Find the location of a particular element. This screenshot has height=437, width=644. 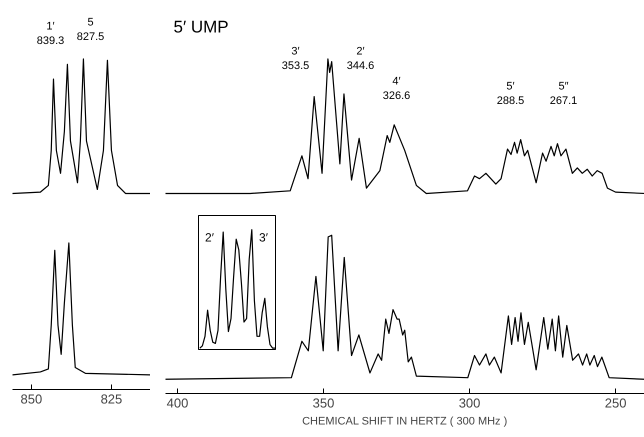

annotation: 2′ is located at coordinates (210, 237).